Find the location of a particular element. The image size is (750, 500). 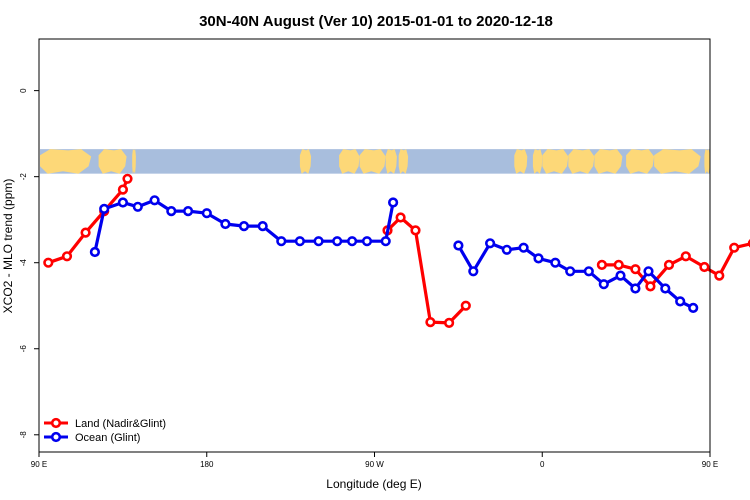

x-tick-label: 180 is located at coordinates (207, 464).